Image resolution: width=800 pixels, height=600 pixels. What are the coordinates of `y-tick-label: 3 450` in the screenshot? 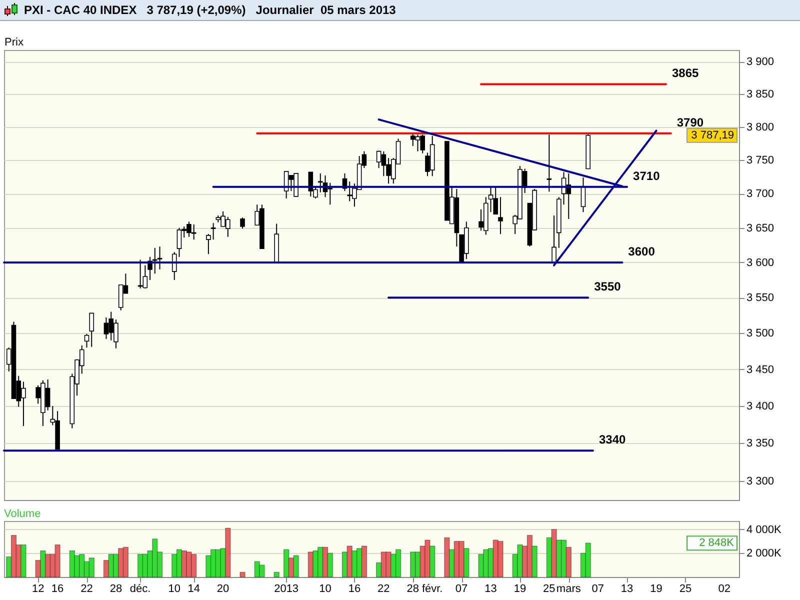 It's located at (760, 370).